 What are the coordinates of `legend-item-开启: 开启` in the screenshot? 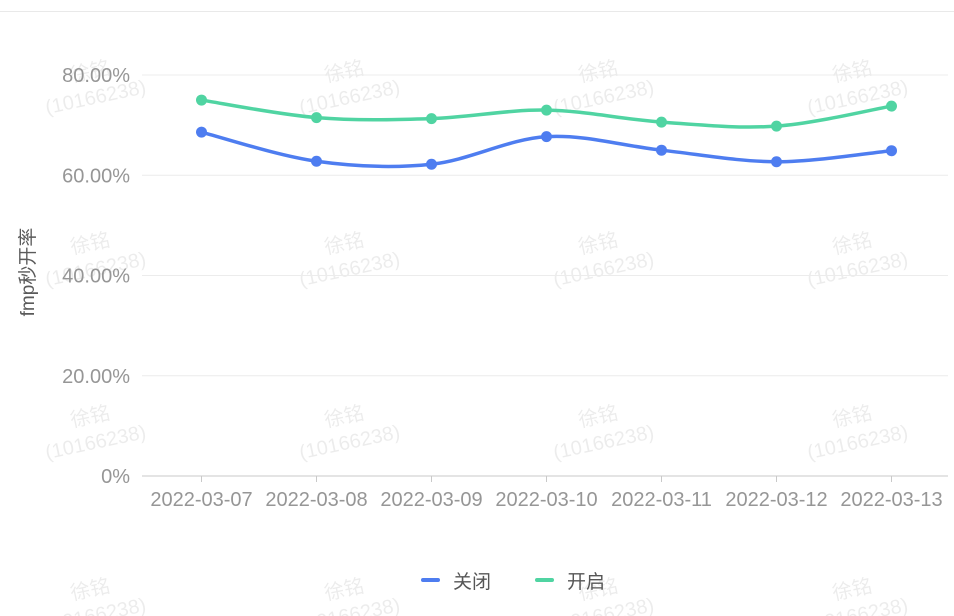 It's located at (570, 580).